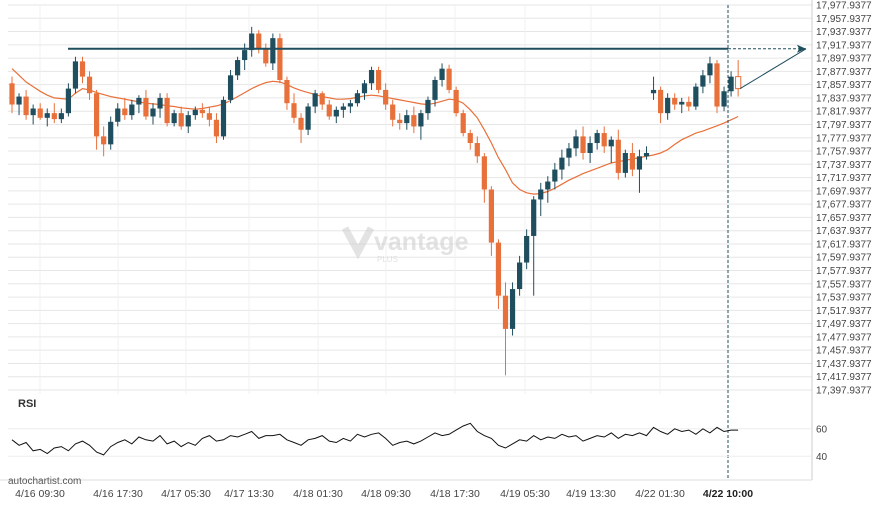 The image size is (887, 510). I want to click on price-tick-label: 17,937.9377, so click(844, 32).